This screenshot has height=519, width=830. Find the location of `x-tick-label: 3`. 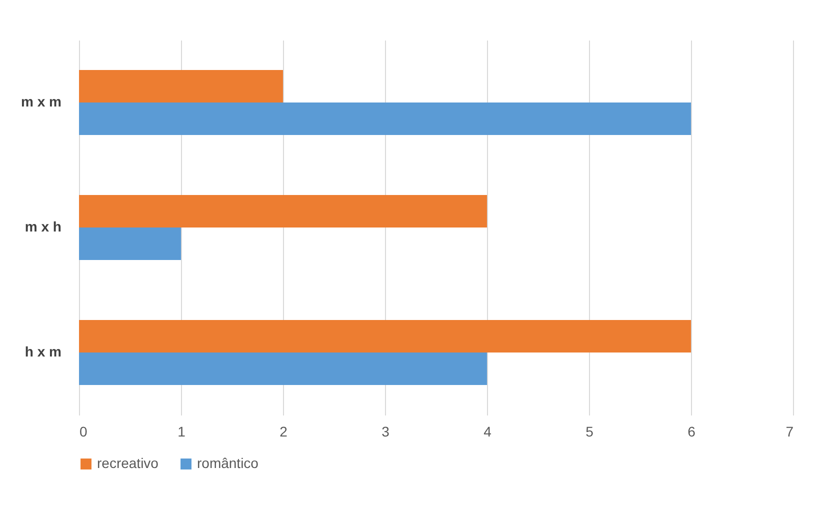

x-tick-label: 3 is located at coordinates (386, 432).